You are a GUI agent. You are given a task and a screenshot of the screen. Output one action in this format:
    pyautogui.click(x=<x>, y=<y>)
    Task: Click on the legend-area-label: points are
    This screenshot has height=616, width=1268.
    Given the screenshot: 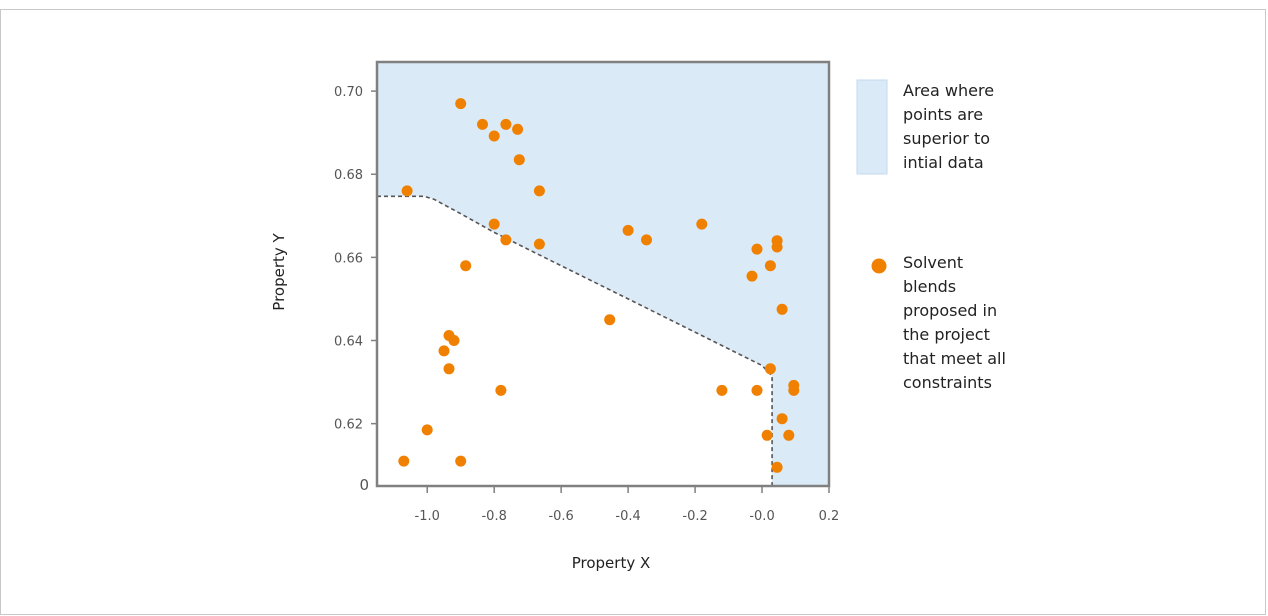 What is the action you would take?
    pyautogui.click(x=943, y=114)
    